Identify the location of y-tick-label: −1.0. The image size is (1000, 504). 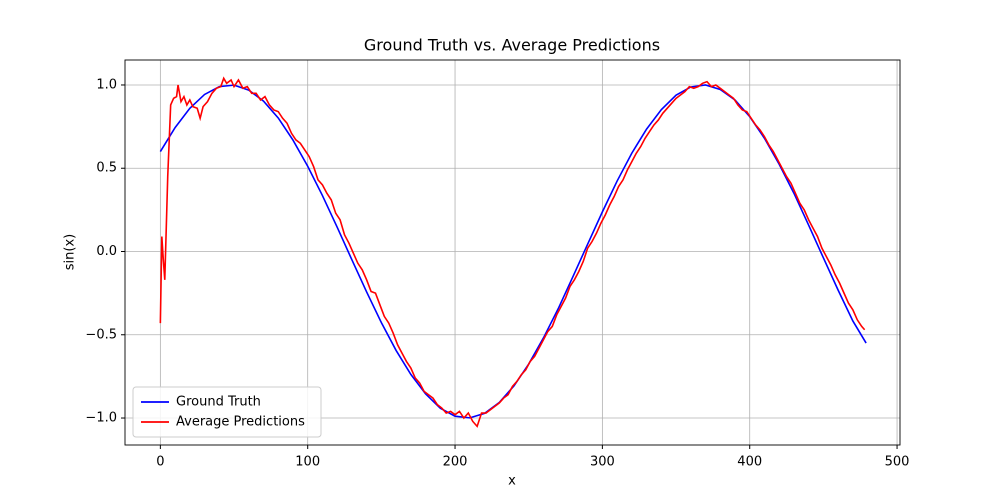
(101, 418).